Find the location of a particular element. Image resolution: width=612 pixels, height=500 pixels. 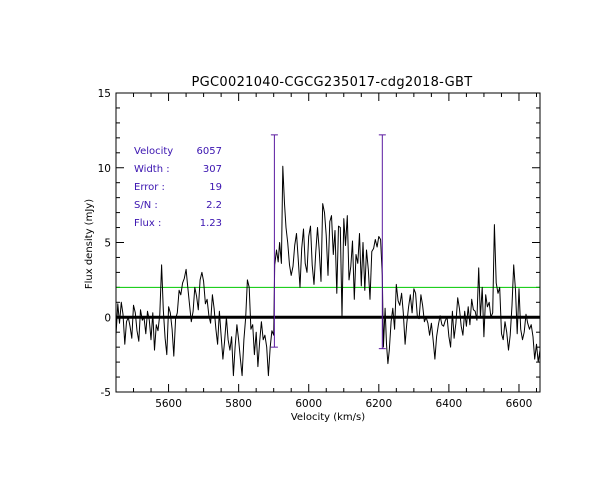

y-axis-label: Flux density (mJy) is located at coordinates (89, 244).